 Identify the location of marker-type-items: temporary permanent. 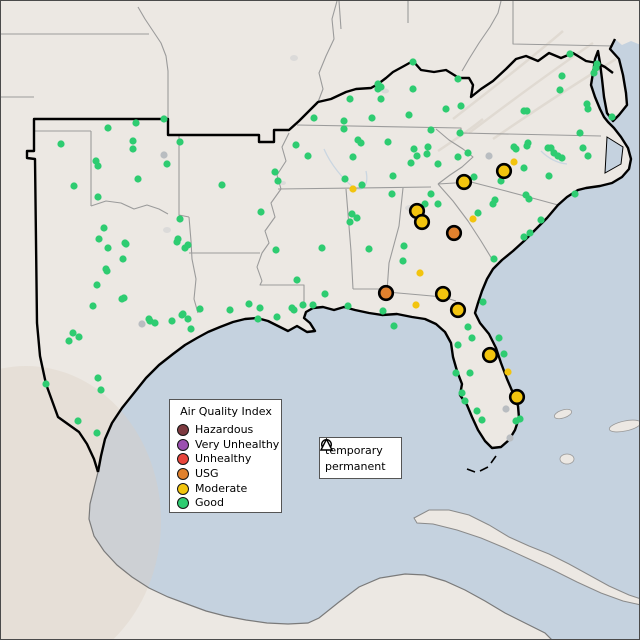
(358, 456).